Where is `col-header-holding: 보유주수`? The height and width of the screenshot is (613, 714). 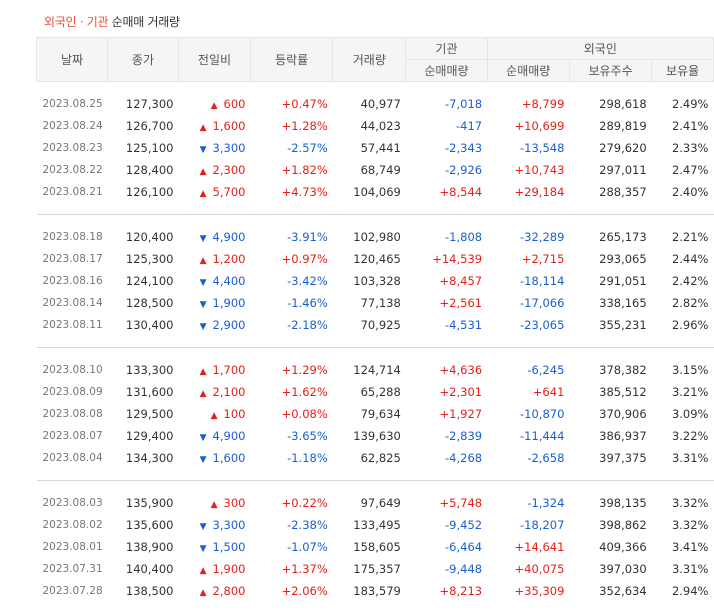 col-header-holding: 보유주수 is located at coordinates (610, 71).